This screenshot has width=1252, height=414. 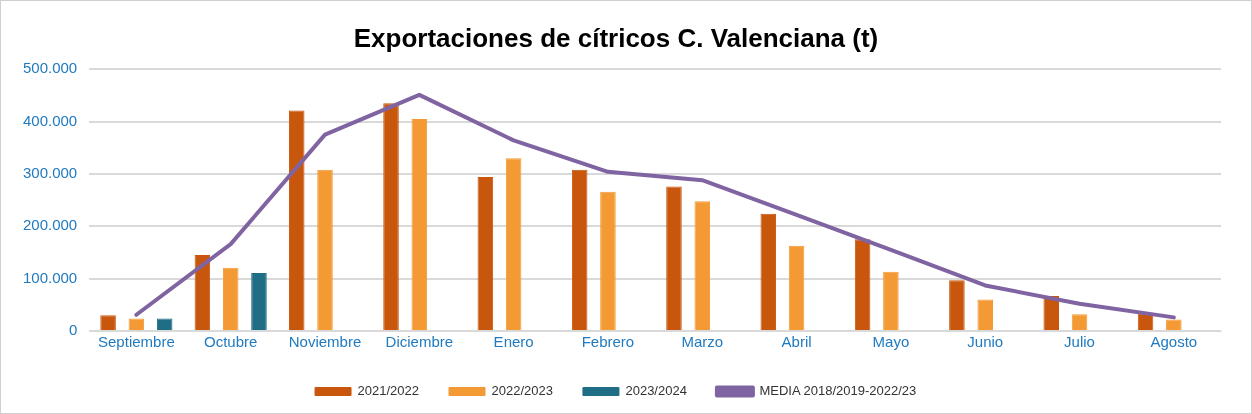 What do you see at coordinates (616, 37) in the screenshot?
I see `chart-title: Exportaciones de cítricos C. Valenciana (t)` at bounding box center [616, 37].